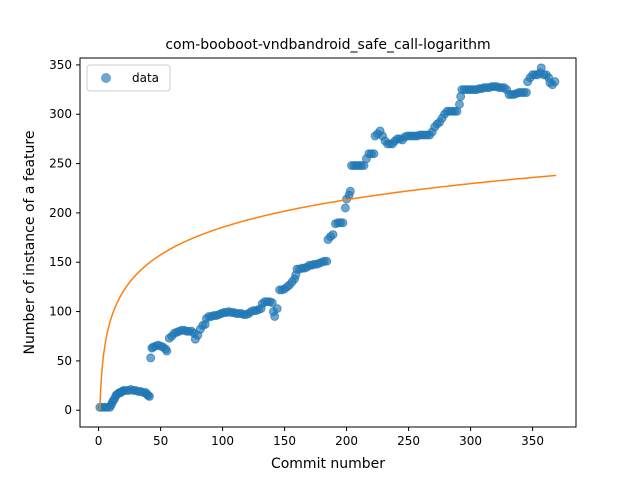  What do you see at coordinates (145, 78) in the screenshot?
I see `legend-label-data: data` at bounding box center [145, 78].